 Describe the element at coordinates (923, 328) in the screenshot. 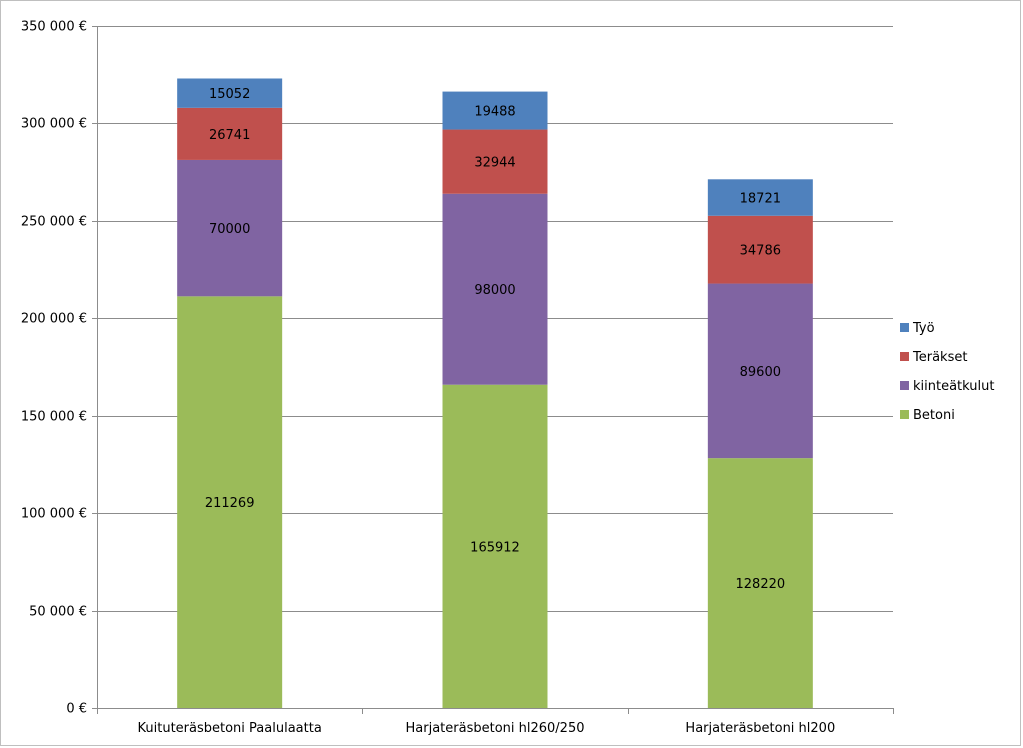

I see `legend-label: Työ` at that location.